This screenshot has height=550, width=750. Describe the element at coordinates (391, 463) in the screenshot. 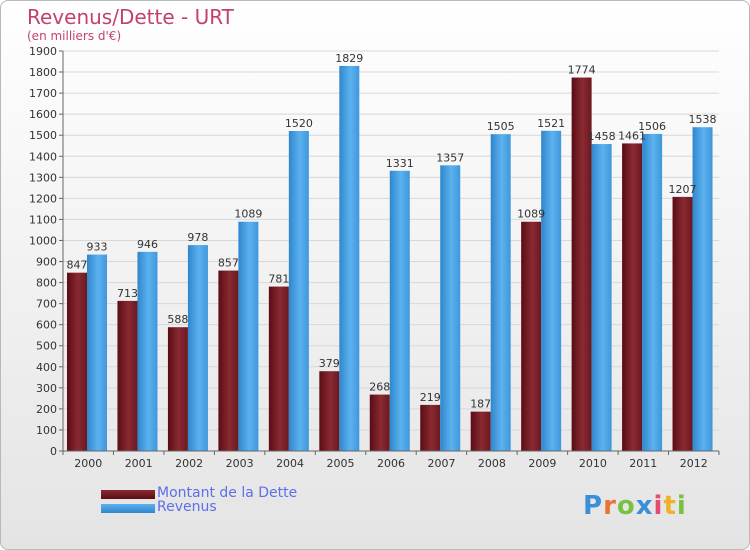

I see `x-tick-label: 2006` at that location.